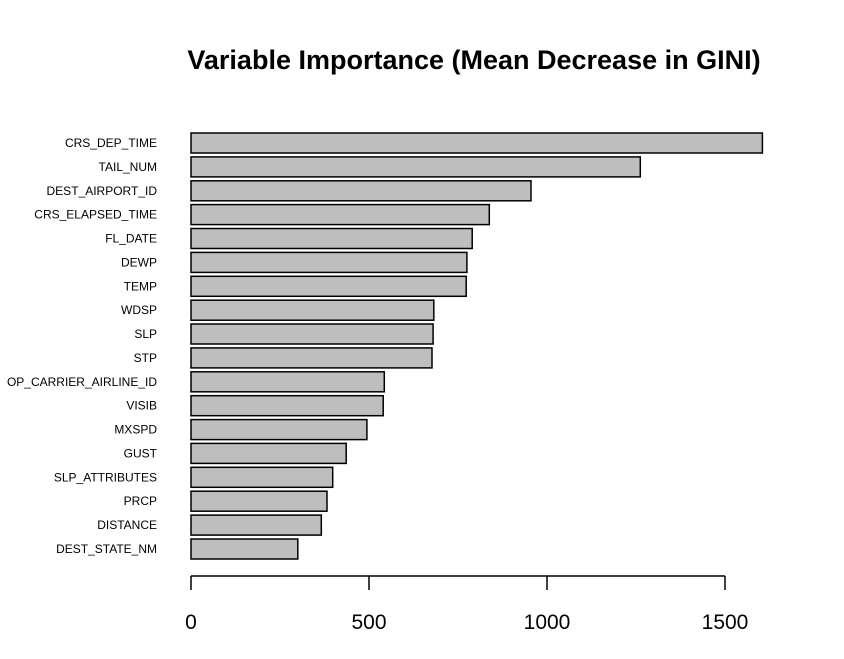 Image resolution: width=844 pixels, height=659 pixels. I want to click on x-tick-label-1000: 1000, so click(547, 622).